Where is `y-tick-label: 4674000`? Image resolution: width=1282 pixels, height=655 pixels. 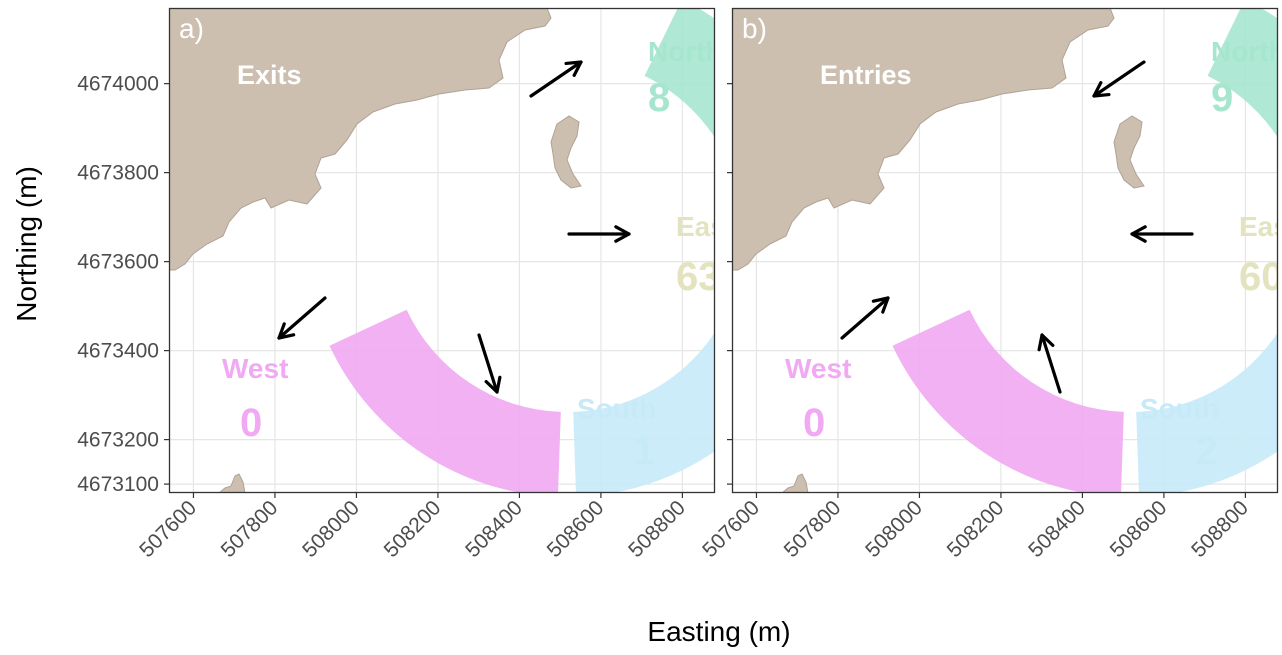
y-tick-label: 4674000 is located at coordinates (118, 84).